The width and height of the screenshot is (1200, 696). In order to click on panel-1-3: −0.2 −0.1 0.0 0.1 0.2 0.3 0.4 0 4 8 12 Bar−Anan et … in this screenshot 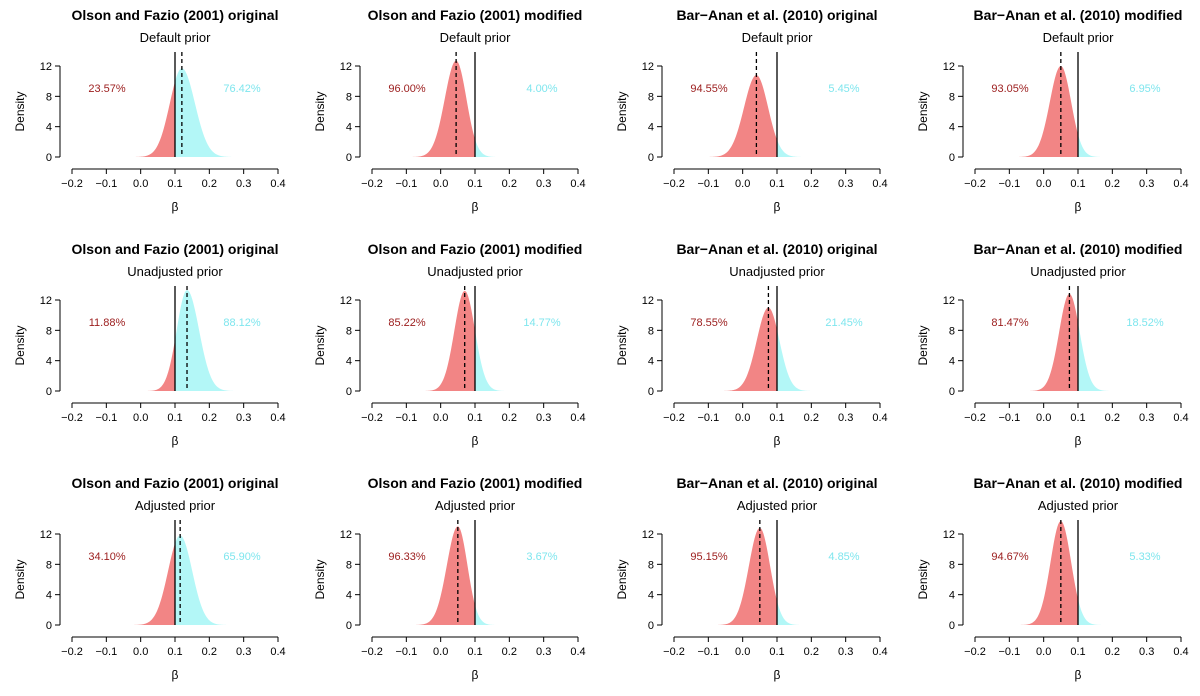, I will do `click(751, 110)`.